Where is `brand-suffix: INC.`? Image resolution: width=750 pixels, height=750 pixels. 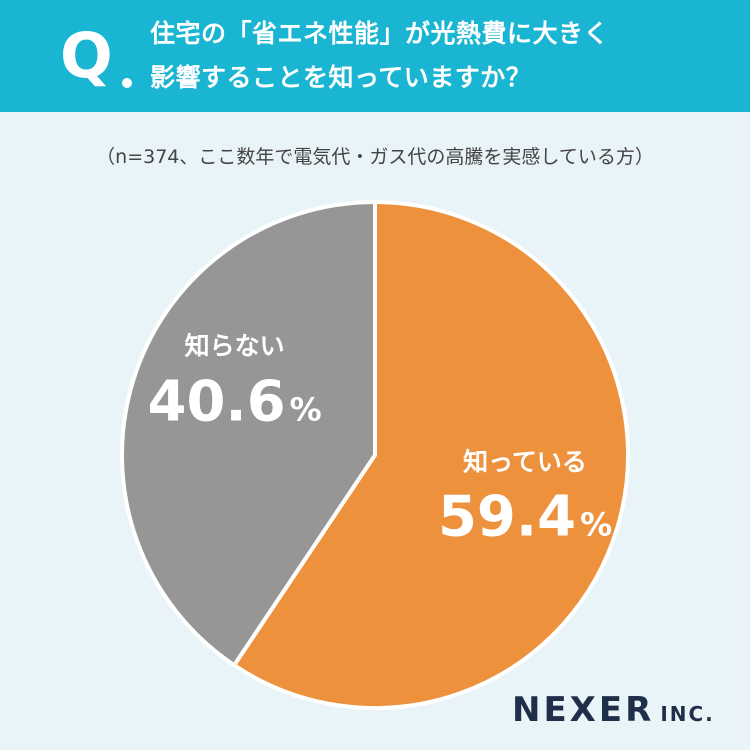
brand-suffix: INC. is located at coordinates (687, 714).